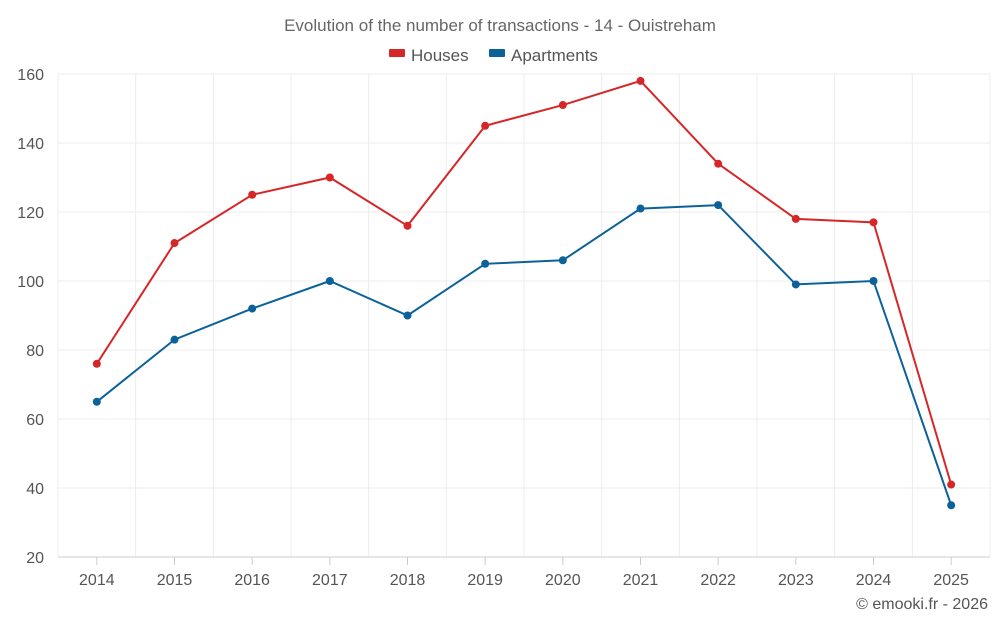  Describe the element at coordinates (35, 351) in the screenshot. I see `y-tick-label: 80` at that location.